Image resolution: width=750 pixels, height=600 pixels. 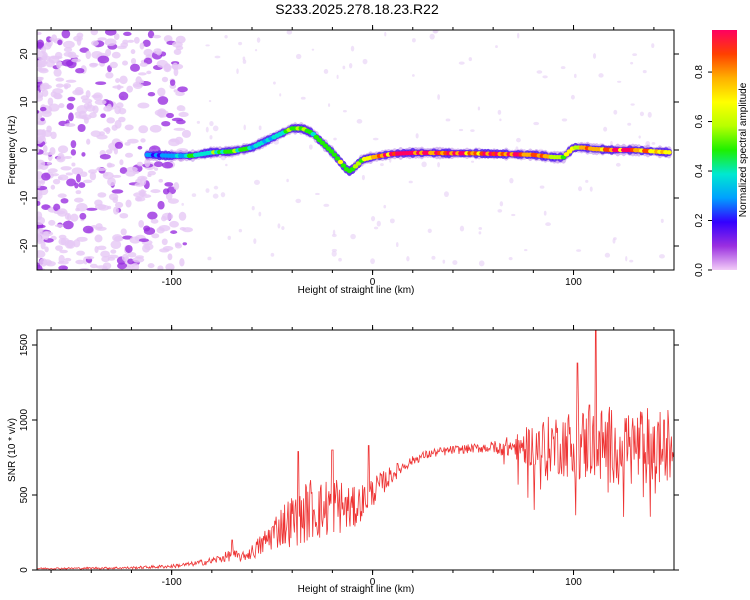 What do you see at coordinates (573, 582) in the screenshot?
I see `snr-x-tick-label: 100` at bounding box center [573, 582].